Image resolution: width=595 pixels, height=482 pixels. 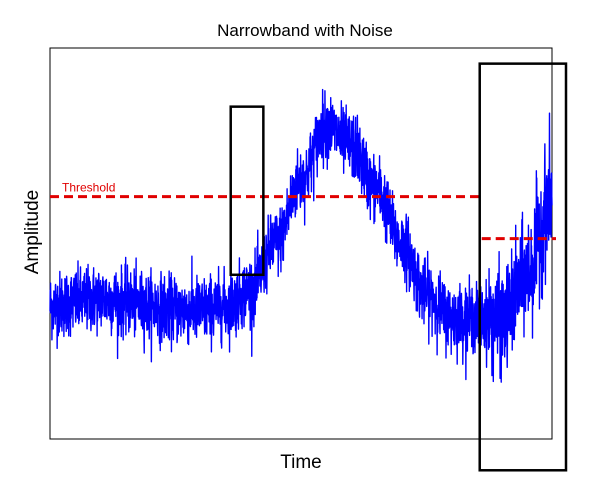 I want to click on threshold-label: Threshold, so click(x=88, y=188).